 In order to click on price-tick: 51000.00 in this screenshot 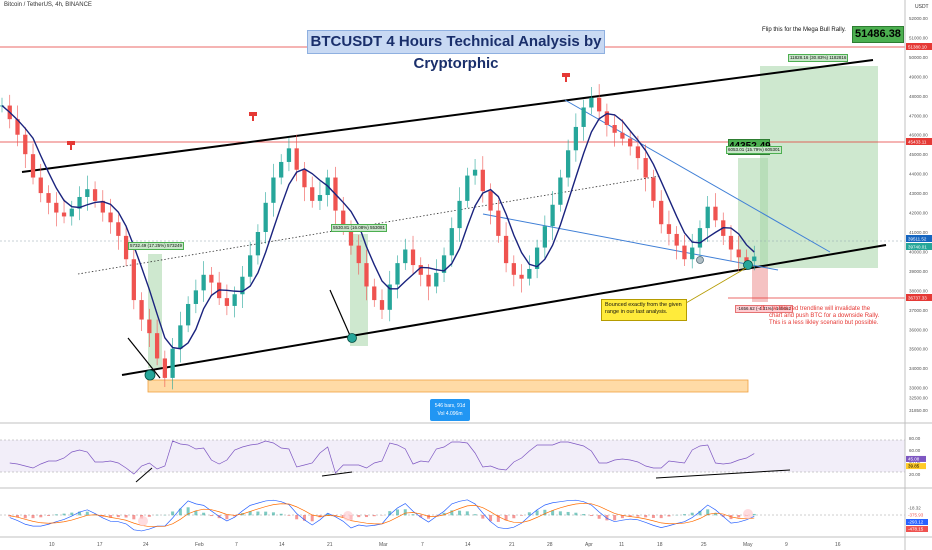, I will do `click(918, 37)`.